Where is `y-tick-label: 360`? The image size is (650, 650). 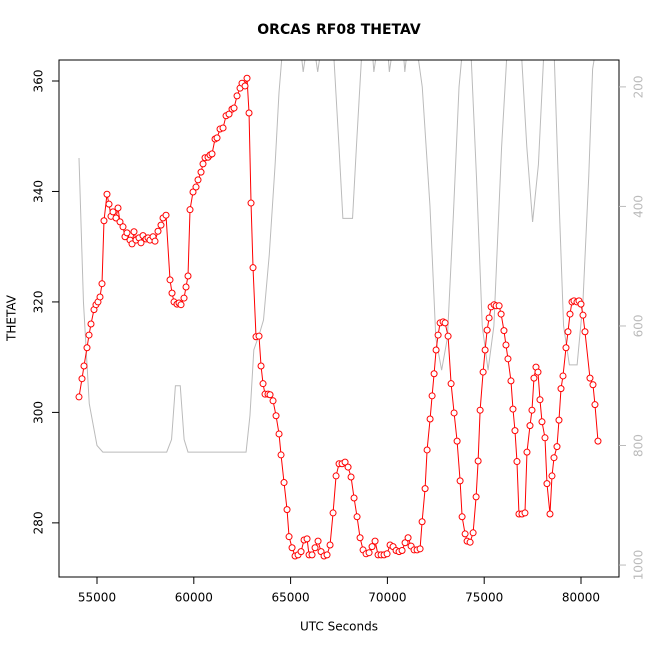
y-tick-label: 360 is located at coordinates (39, 81).